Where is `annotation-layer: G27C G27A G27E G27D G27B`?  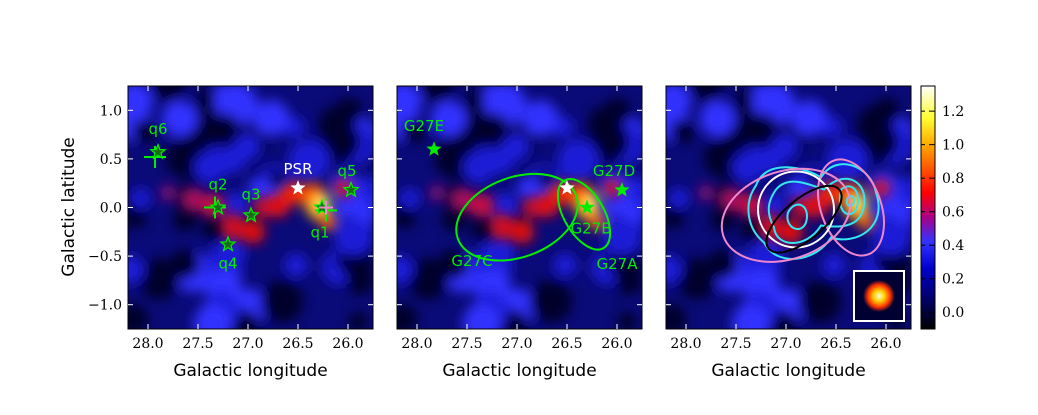
annotation-layer: G27C G27A G27E G27D G27B is located at coordinates (521, 195).